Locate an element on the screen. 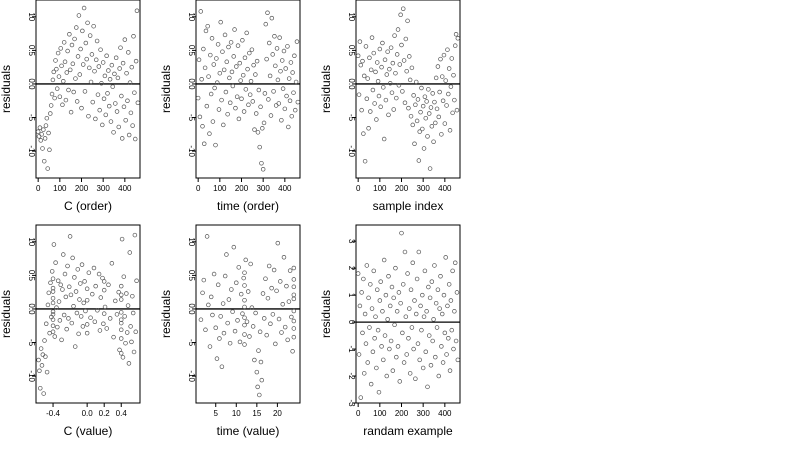 This screenshot has height=450, width=800. x-tick-label: 200 is located at coordinates (242, 188).